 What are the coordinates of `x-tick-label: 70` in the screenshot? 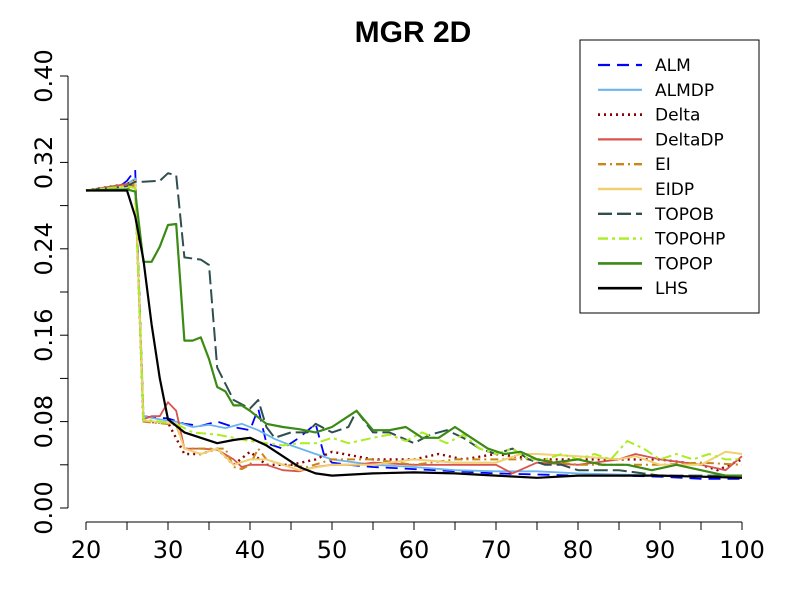 It's located at (496, 550).